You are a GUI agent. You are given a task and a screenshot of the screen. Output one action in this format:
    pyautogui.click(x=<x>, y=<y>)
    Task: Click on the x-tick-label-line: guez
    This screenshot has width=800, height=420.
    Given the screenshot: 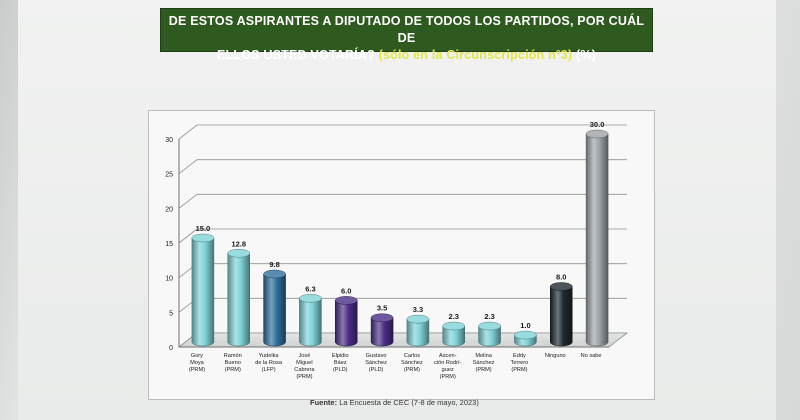 What is the action you would take?
    pyautogui.click(x=448, y=370)
    